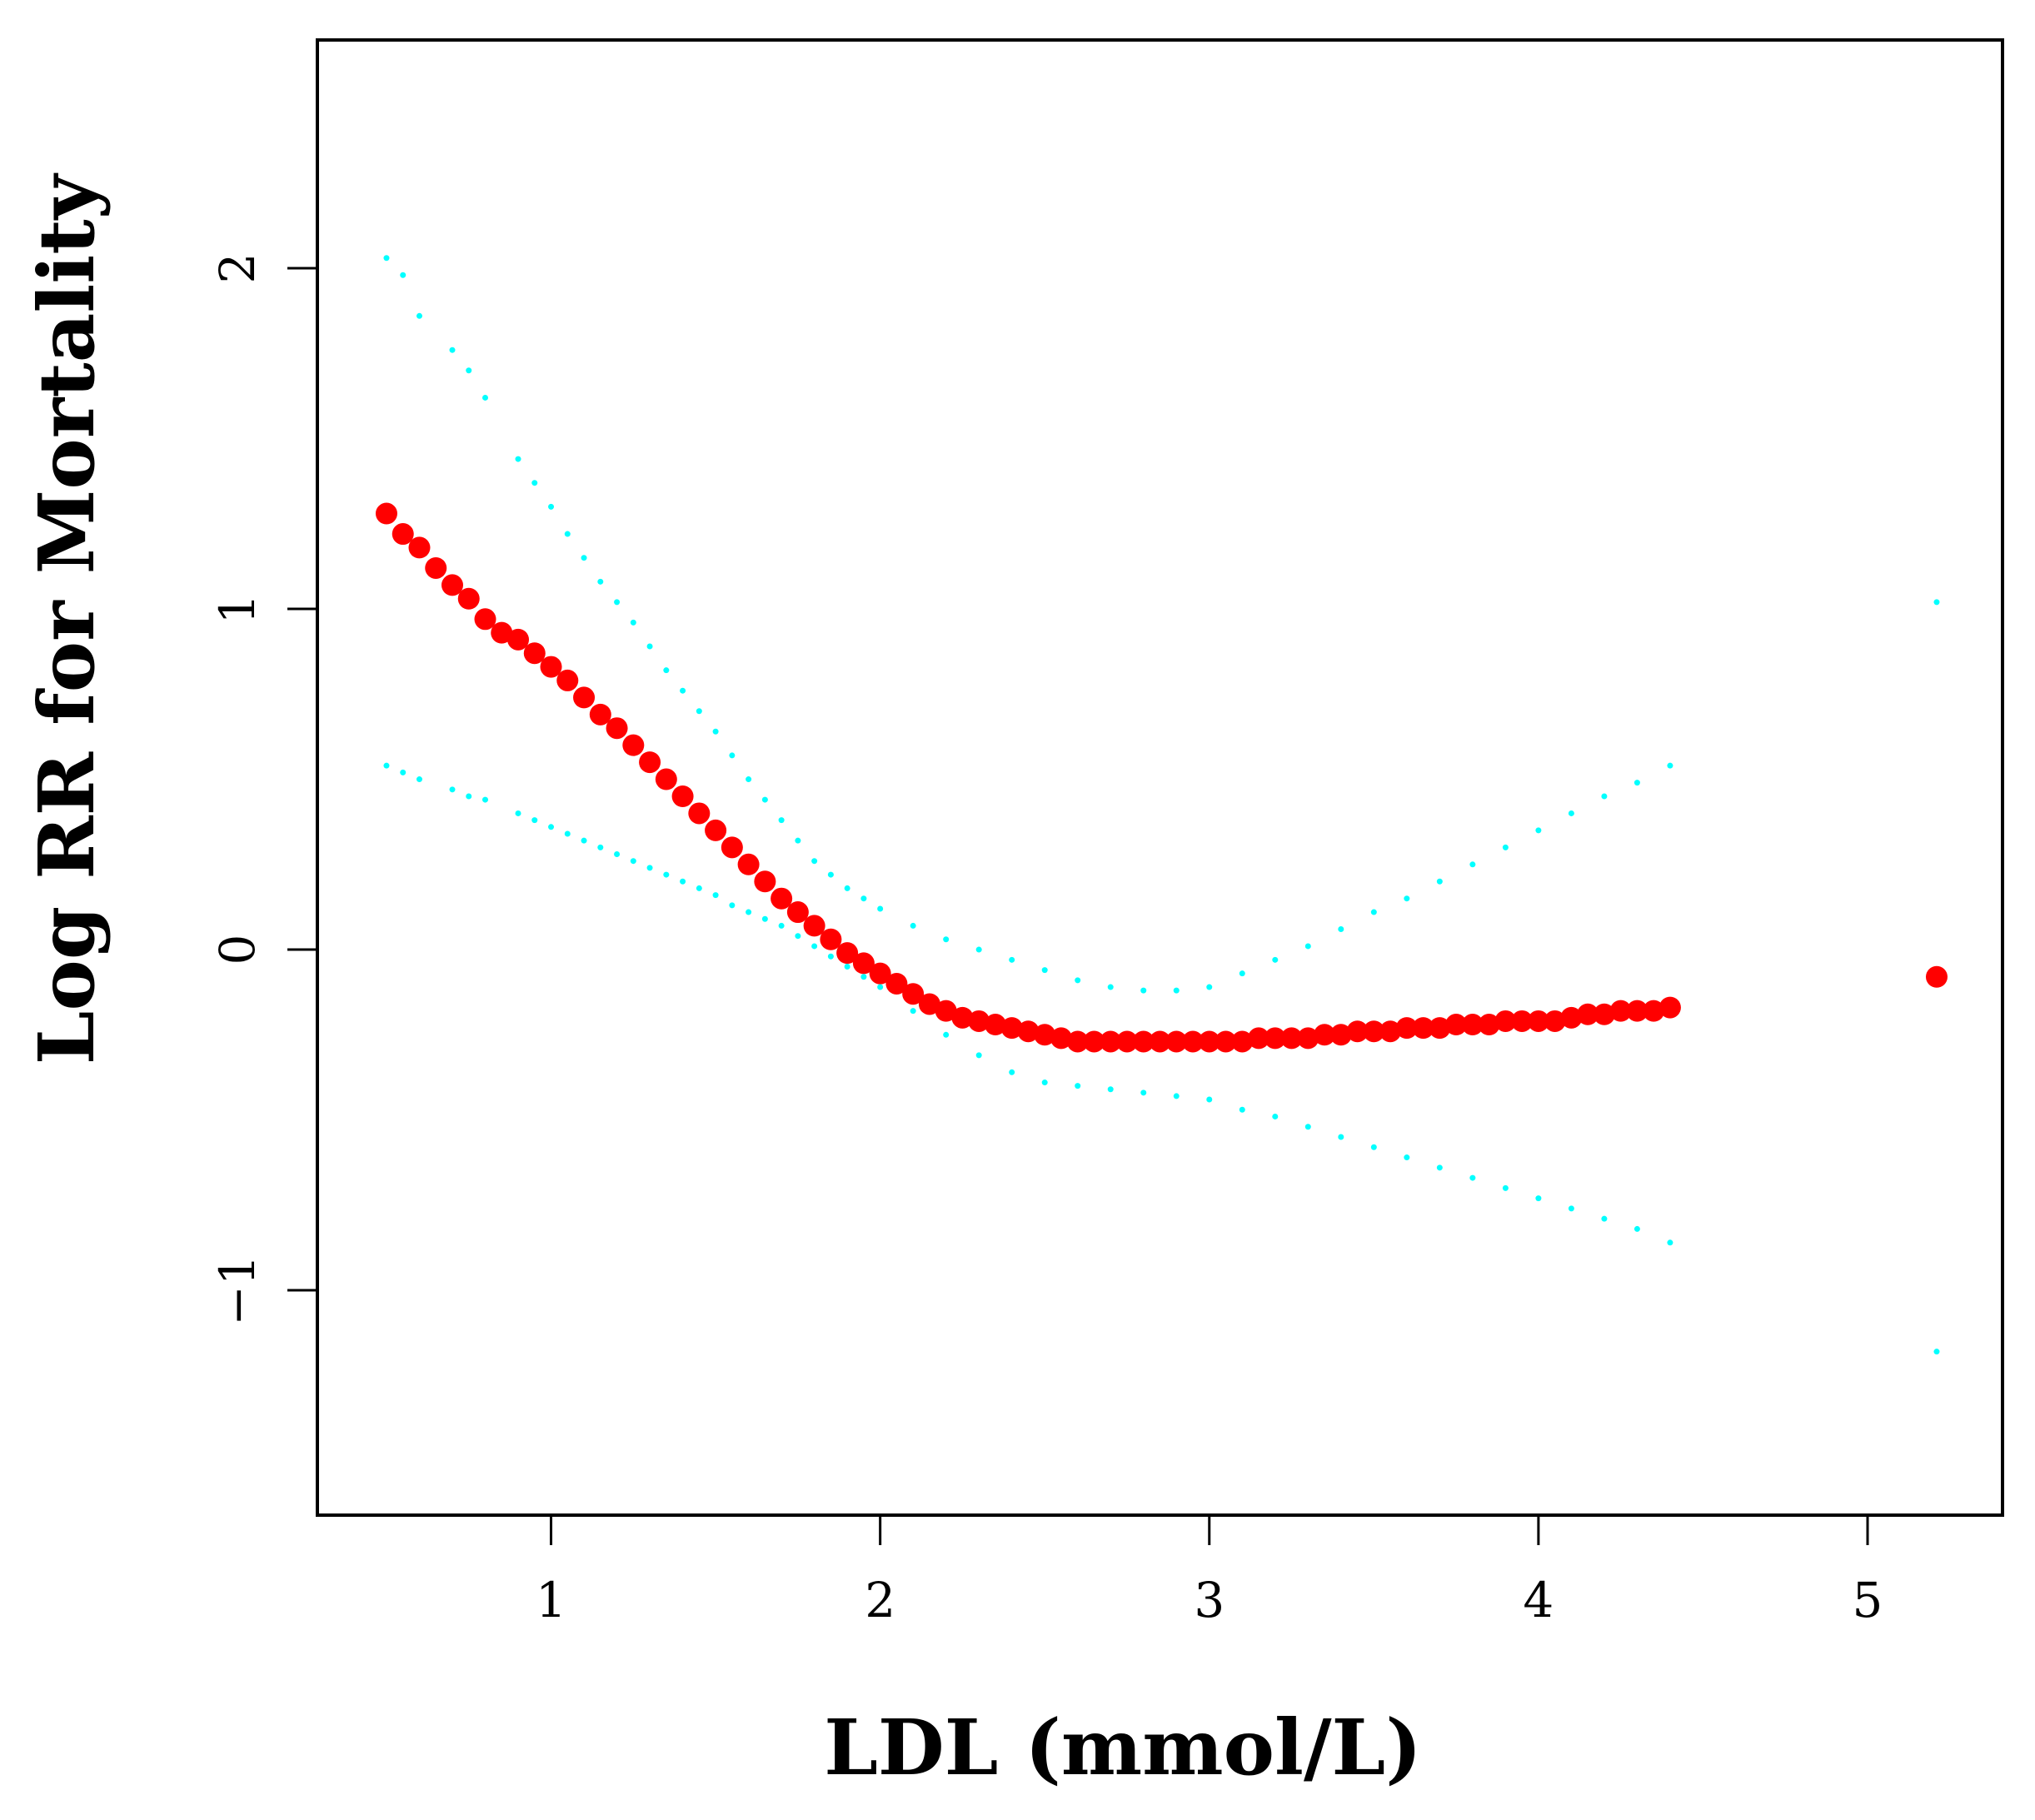 Image resolution: width=2035 pixels, height=1820 pixels. Describe the element at coordinates (1123, 1748) in the screenshot. I see `x-axis-title: LDL (mmol/L)` at that location.